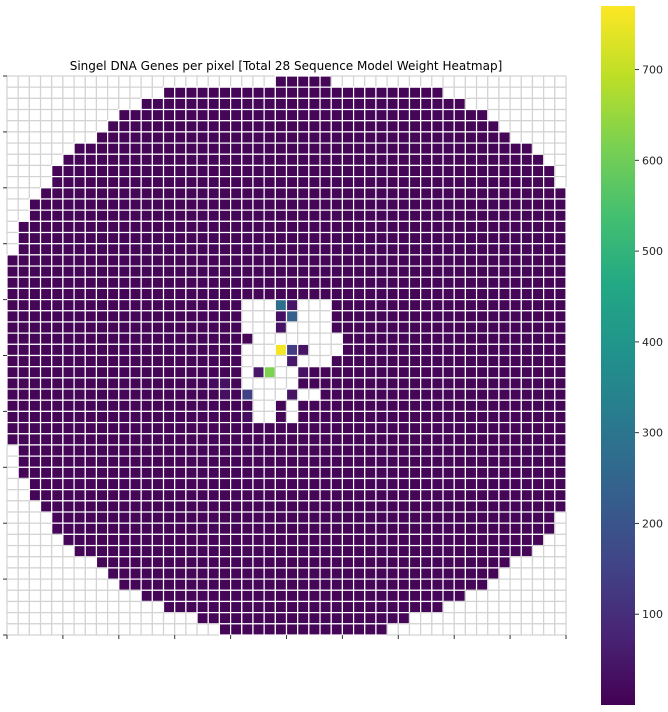  Describe the element at coordinates (652, 160) in the screenshot. I see `colorbar-tick-label: 600` at that location.